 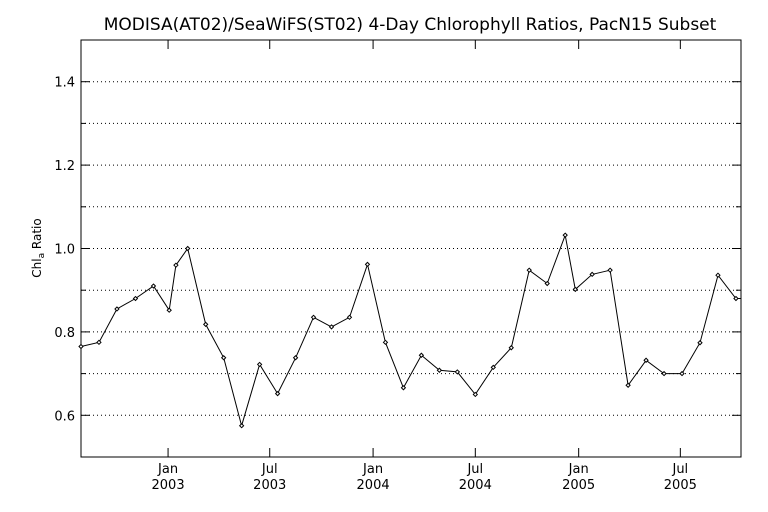 I want to click on y-axis-label-subscript: a, so click(x=42, y=256).